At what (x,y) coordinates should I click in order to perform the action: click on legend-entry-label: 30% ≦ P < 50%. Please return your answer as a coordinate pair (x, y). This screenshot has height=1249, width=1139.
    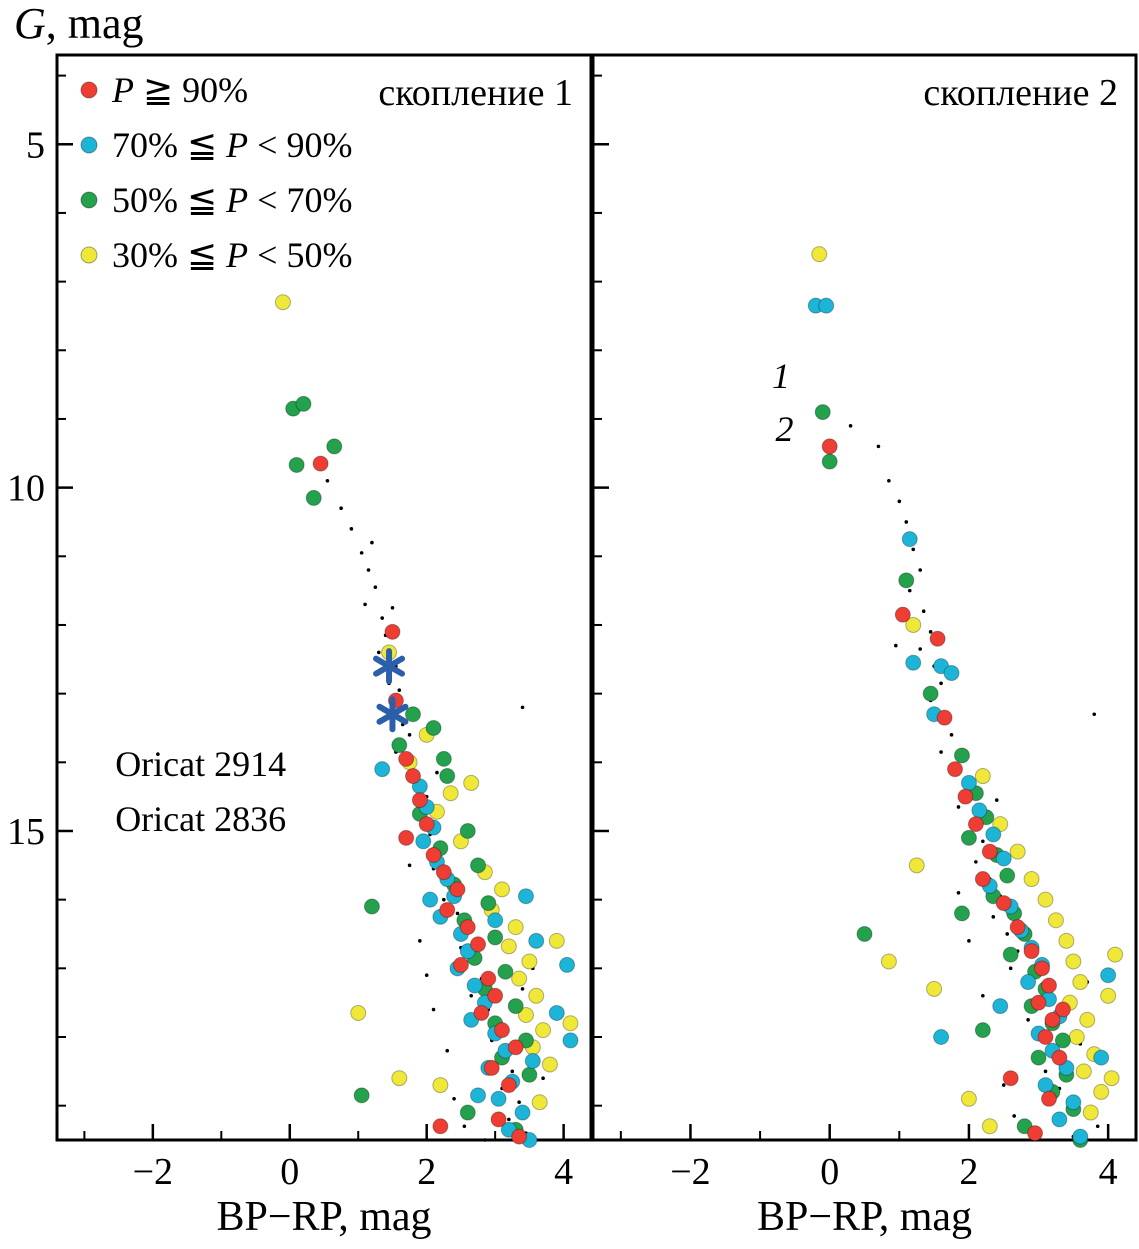
    Looking at the image, I should click on (232, 255).